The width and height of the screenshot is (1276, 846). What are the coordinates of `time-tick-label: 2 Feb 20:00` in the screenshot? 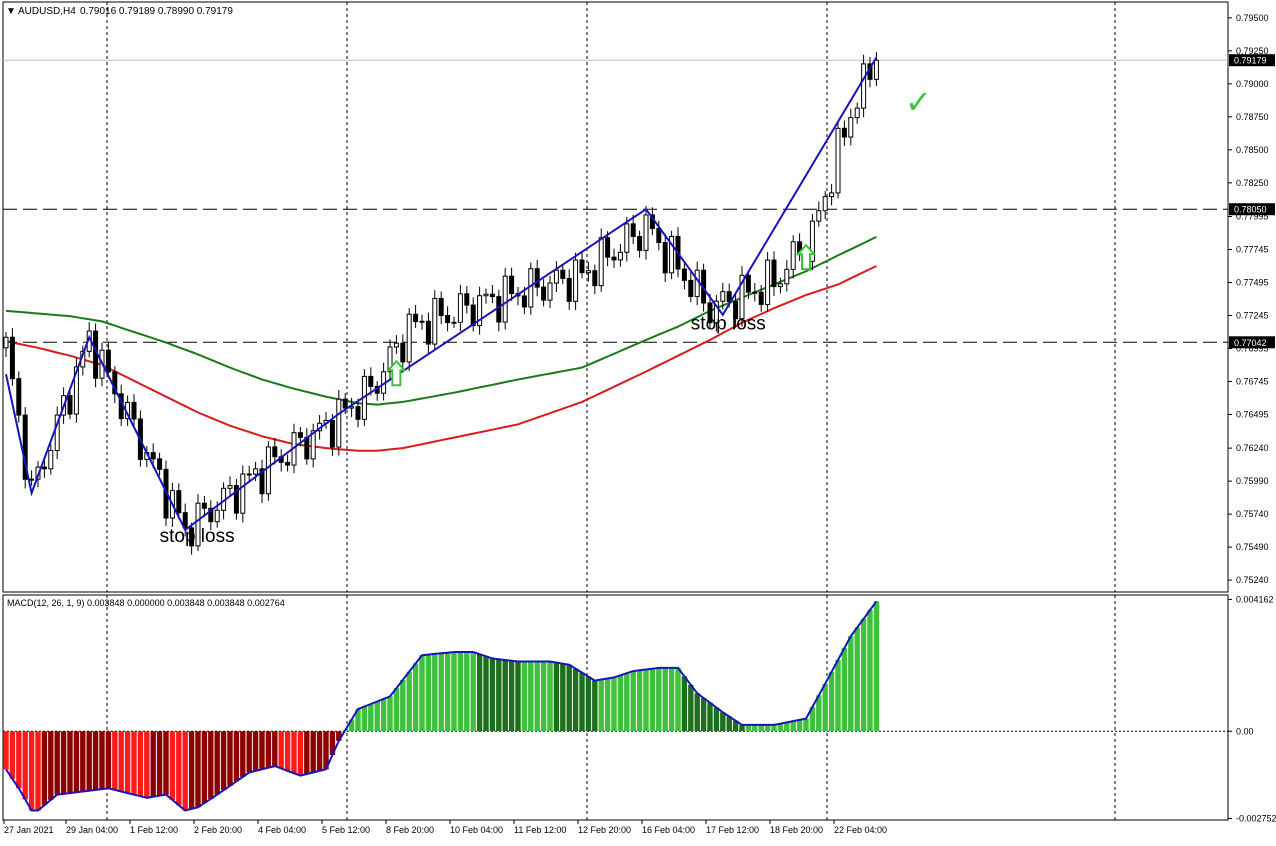 It's located at (218, 830).